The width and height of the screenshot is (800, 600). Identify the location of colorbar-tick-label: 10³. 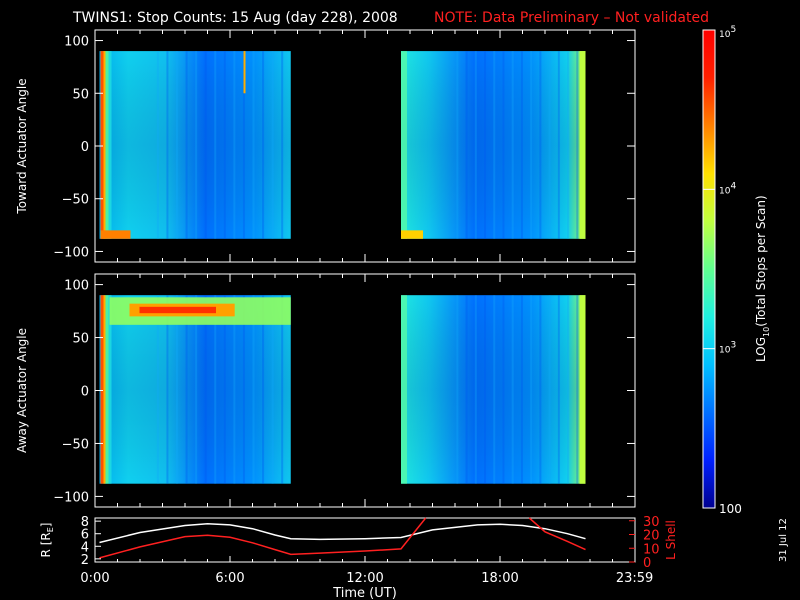
(727, 348).